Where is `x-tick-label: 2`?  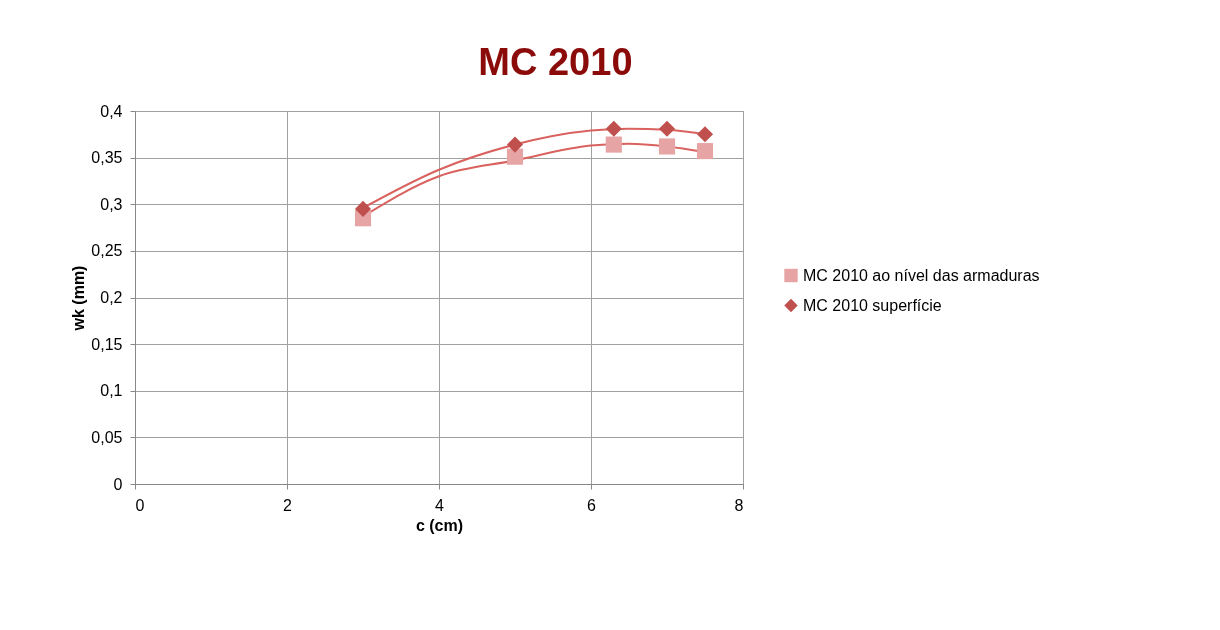 x-tick-label: 2 is located at coordinates (288, 505).